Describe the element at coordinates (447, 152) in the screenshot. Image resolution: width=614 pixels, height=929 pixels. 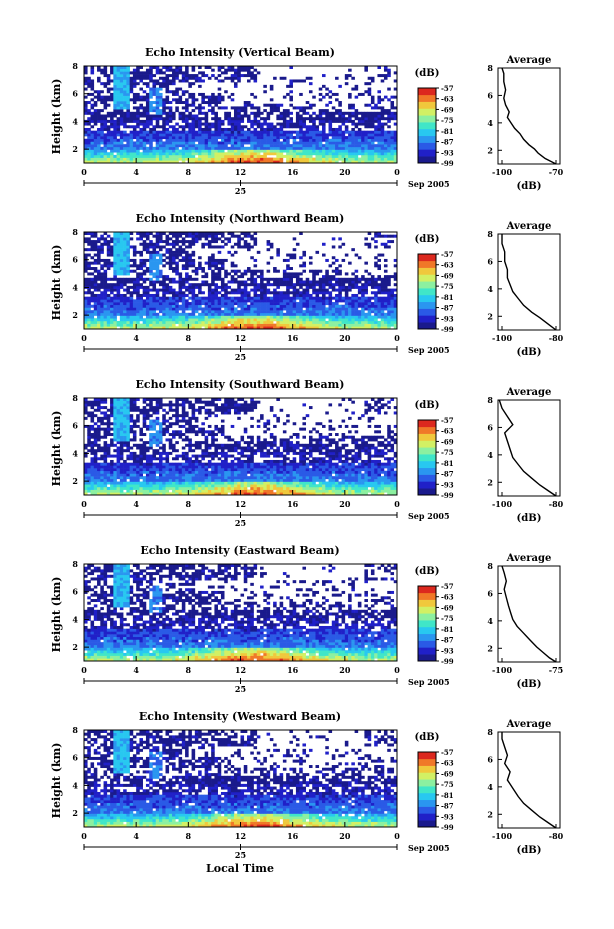
I see `colorbar-tick-label: -93` at that location.